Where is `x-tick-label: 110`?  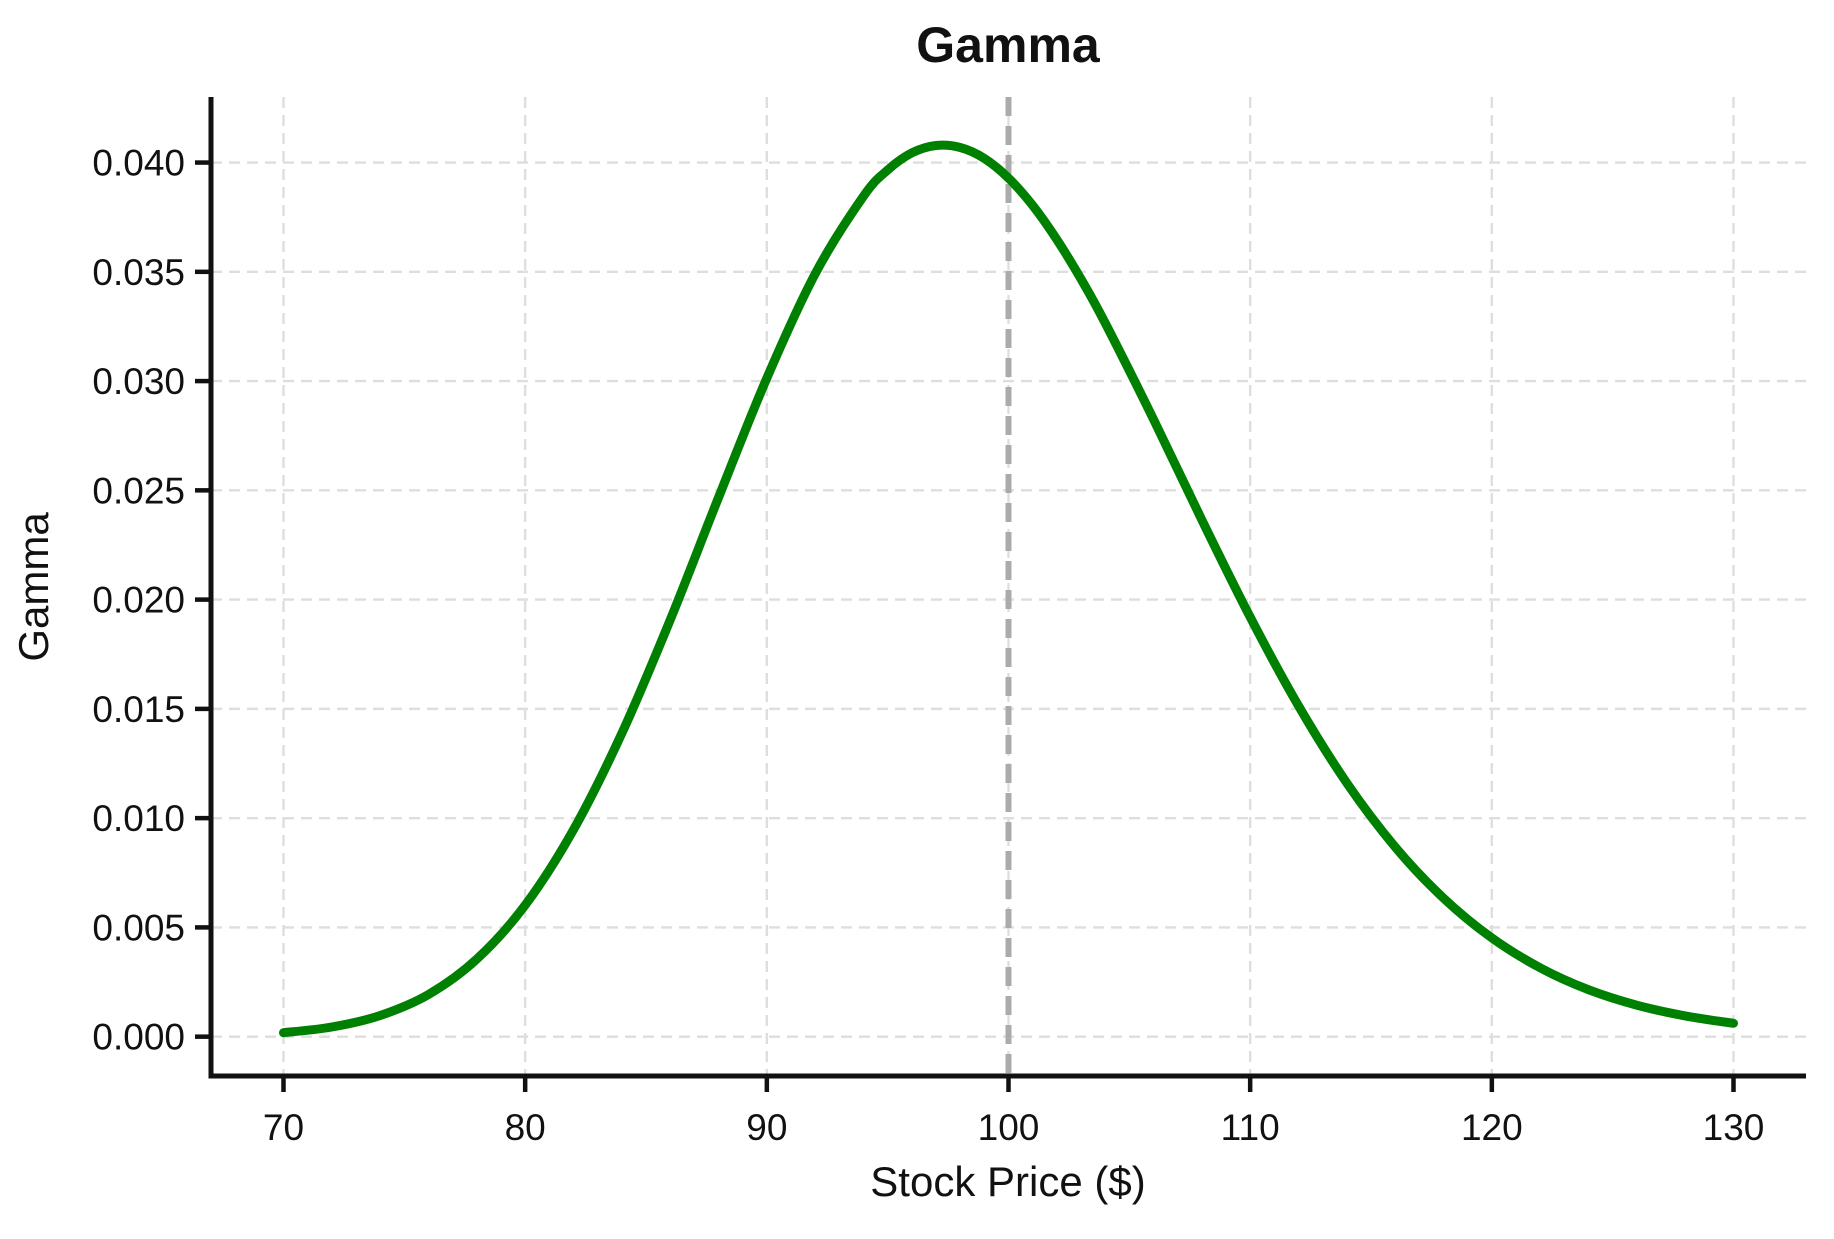 x-tick-label: 110 is located at coordinates (1250, 1127).